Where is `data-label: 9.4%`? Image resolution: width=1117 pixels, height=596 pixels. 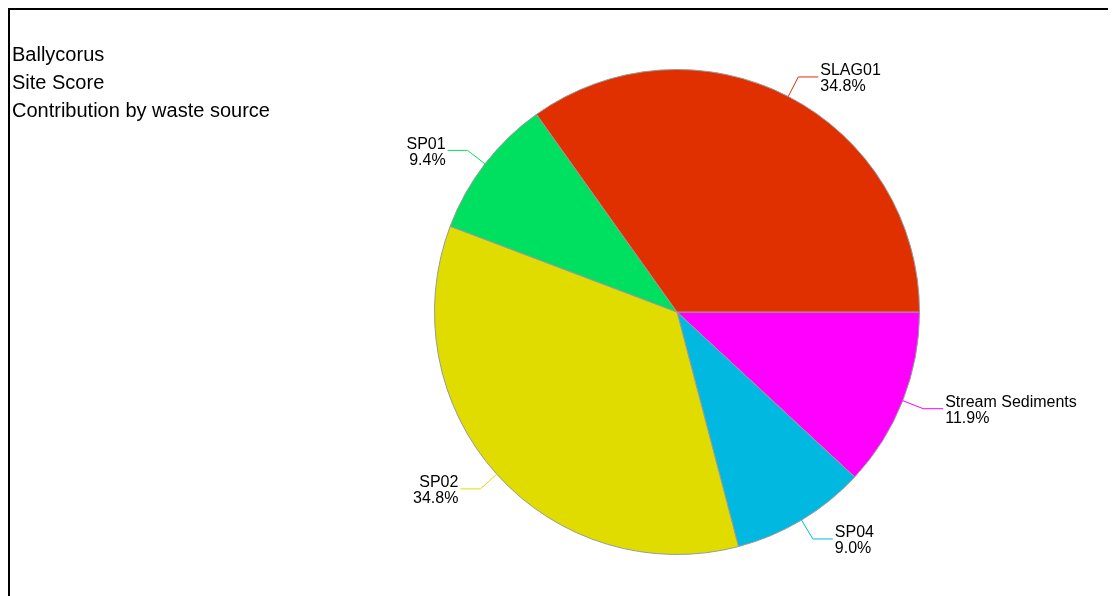
data-label: 9.4% is located at coordinates (427, 159).